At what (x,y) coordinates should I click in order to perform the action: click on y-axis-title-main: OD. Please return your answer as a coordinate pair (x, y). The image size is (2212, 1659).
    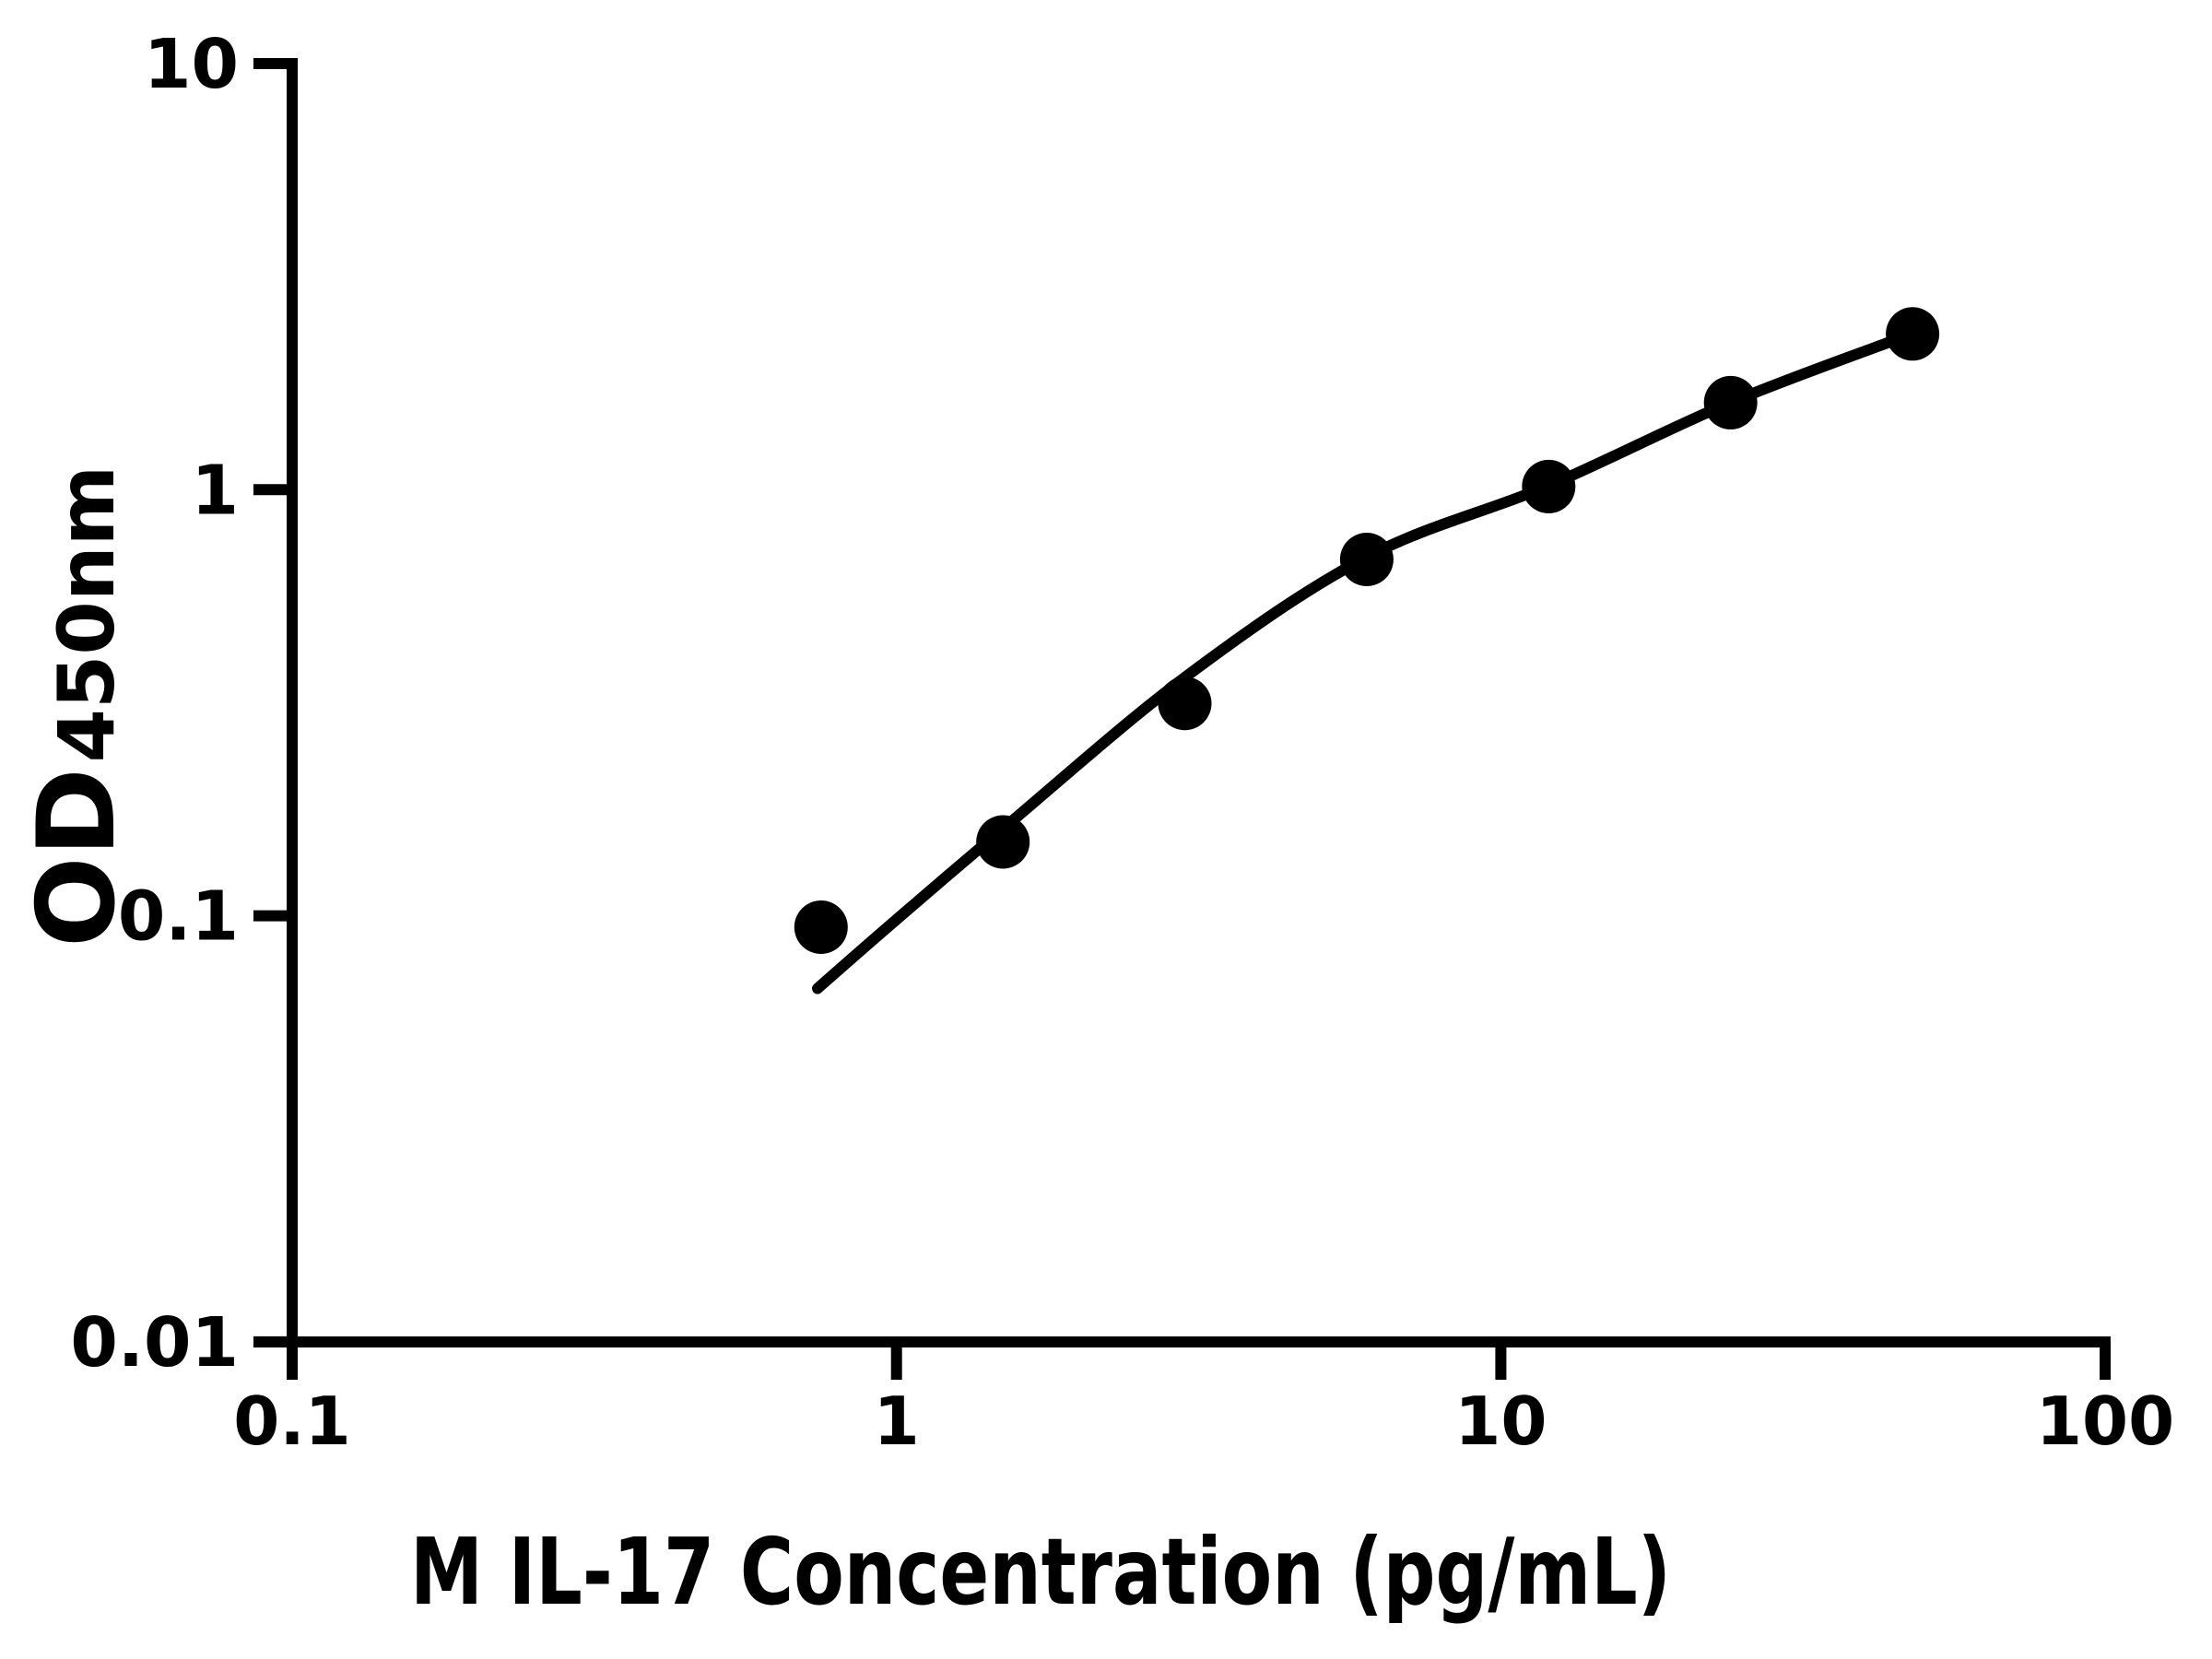
    Looking at the image, I should click on (77, 857).